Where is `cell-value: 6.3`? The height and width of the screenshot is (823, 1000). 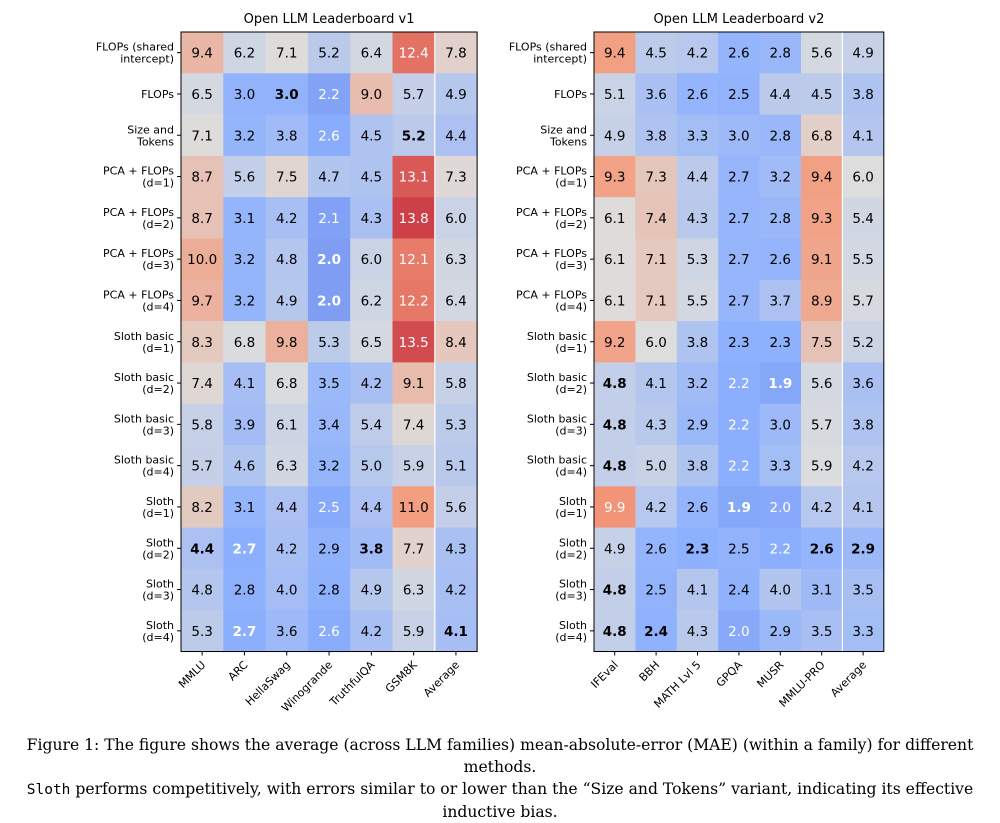 cell-value: 6.3 is located at coordinates (455, 260).